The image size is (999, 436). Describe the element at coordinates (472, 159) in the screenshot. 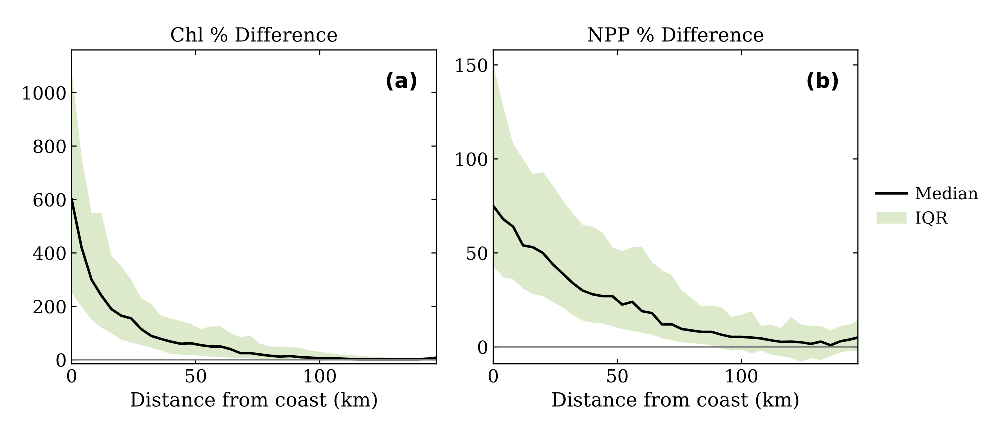

I see `y-tick-label: 100` at that location.